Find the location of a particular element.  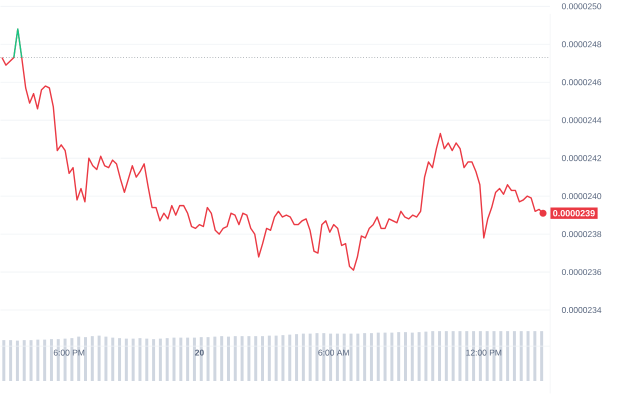

y-tick-label: 0.0000236 is located at coordinates (582, 272).